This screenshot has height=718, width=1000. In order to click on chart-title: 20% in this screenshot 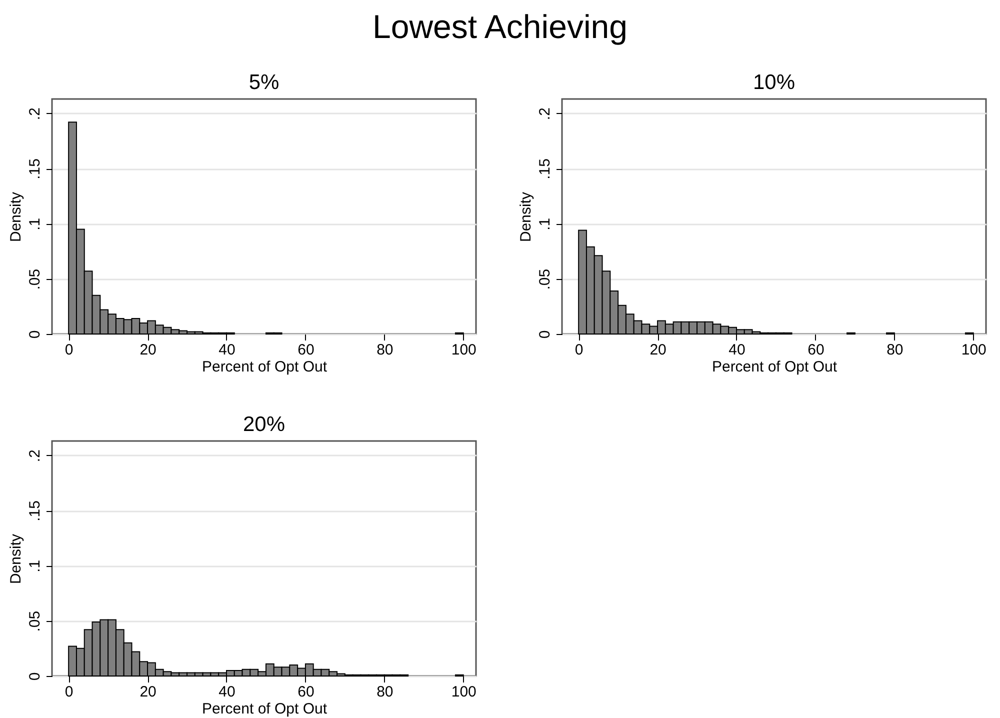, I will do `click(264, 424)`.